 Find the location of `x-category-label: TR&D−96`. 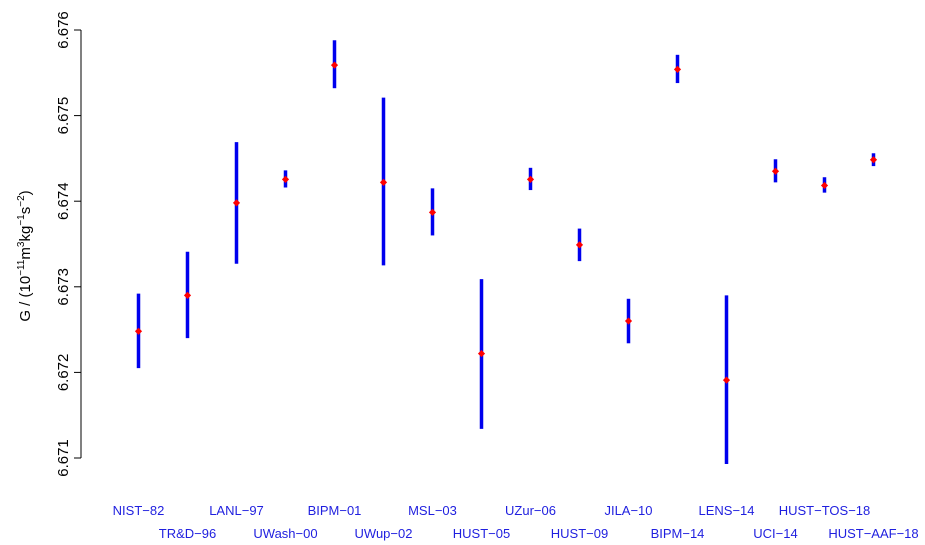

x-category-label: TR&D−96 is located at coordinates (187, 533).